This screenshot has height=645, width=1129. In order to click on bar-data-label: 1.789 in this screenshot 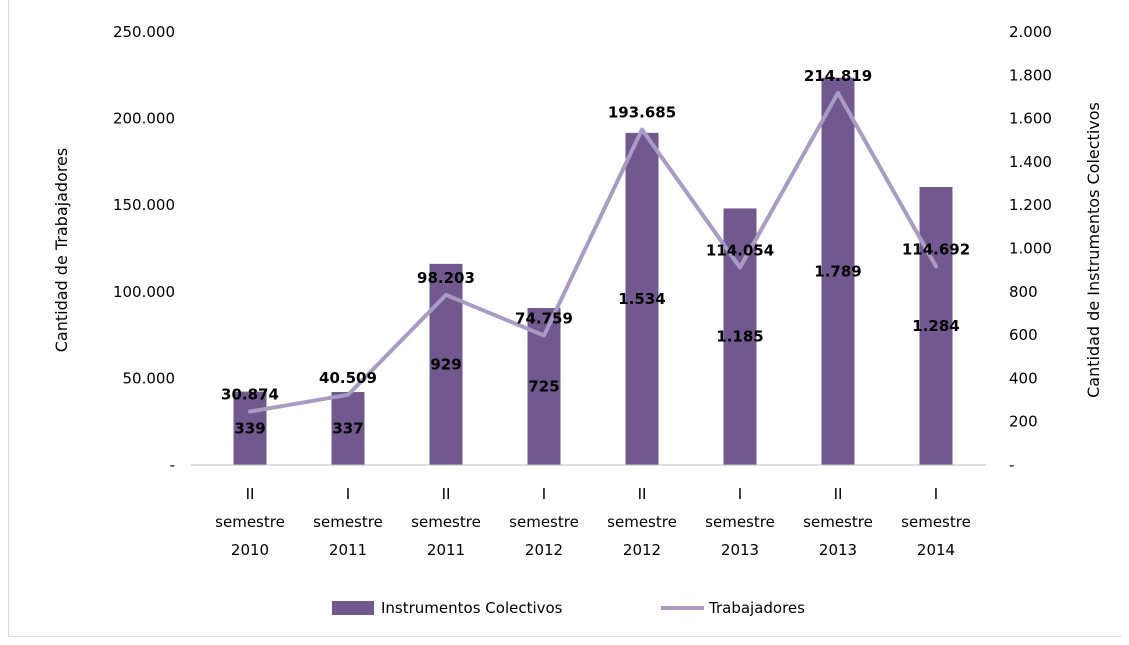, I will do `click(837, 271)`.